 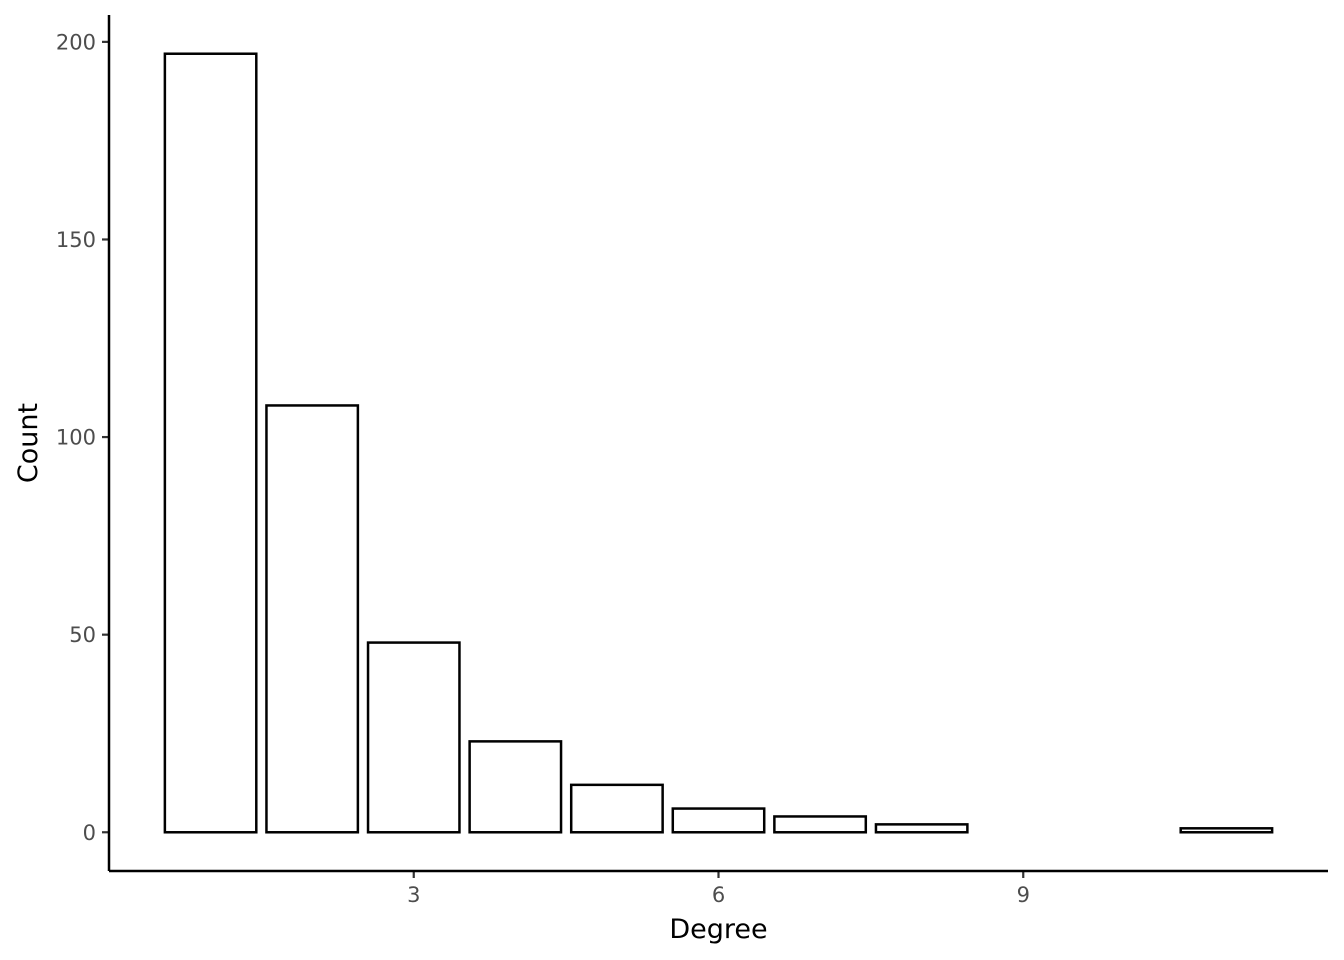 What do you see at coordinates (1023, 895) in the screenshot?
I see `x-tick-label: 9` at bounding box center [1023, 895].